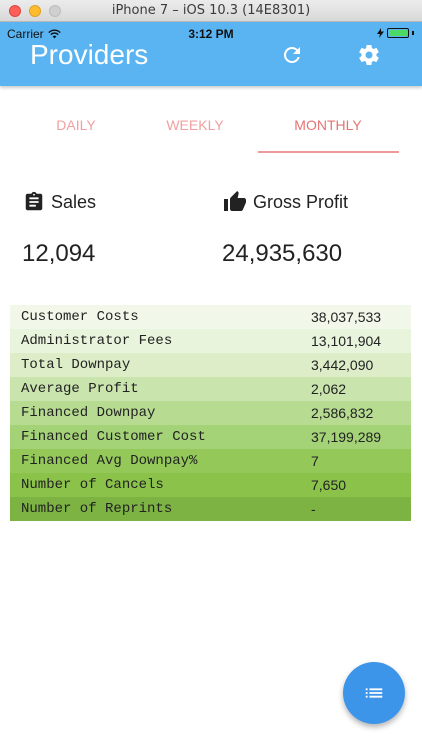 The image size is (422, 750). What do you see at coordinates (210, 365) in the screenshot?
I see `table-row: Total Downpay 3,442,090` at bounding box center [210, 365].